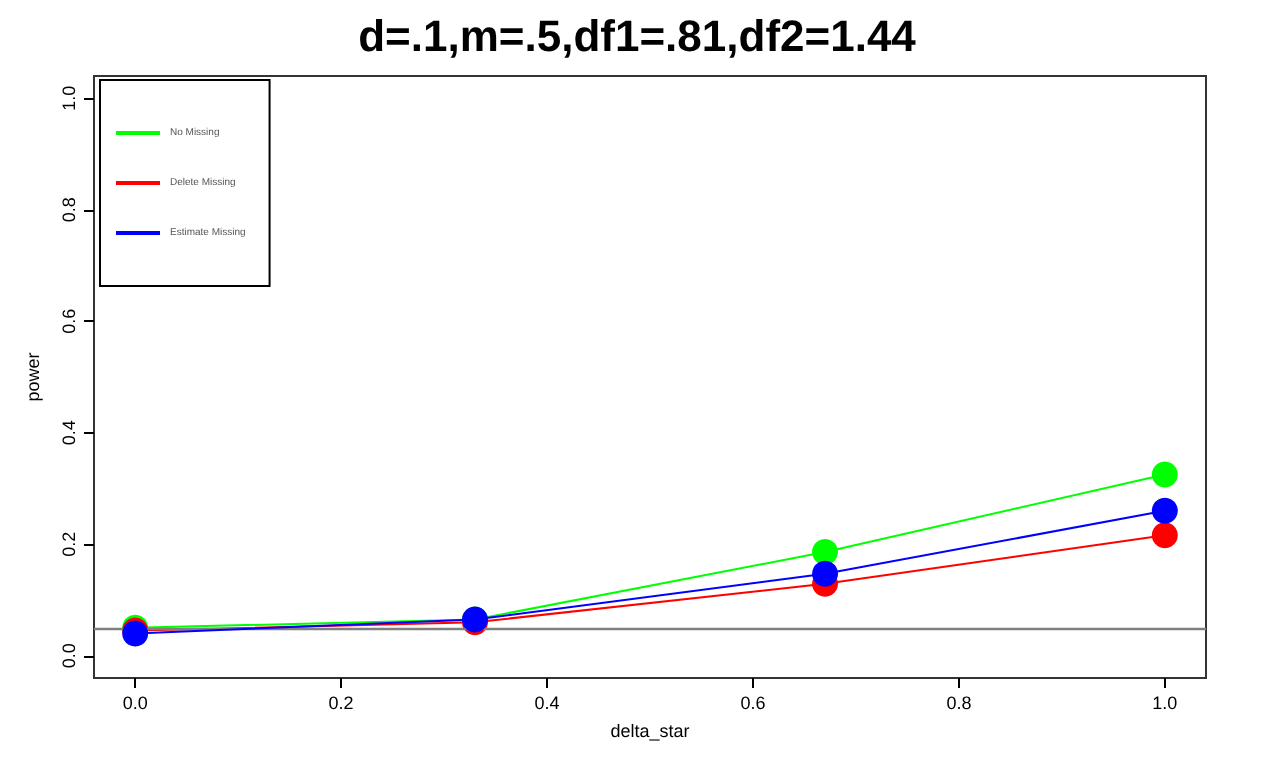 The image size is (1274, 776). I want to click on y-tick-label: 0.2, so click(69, 544).